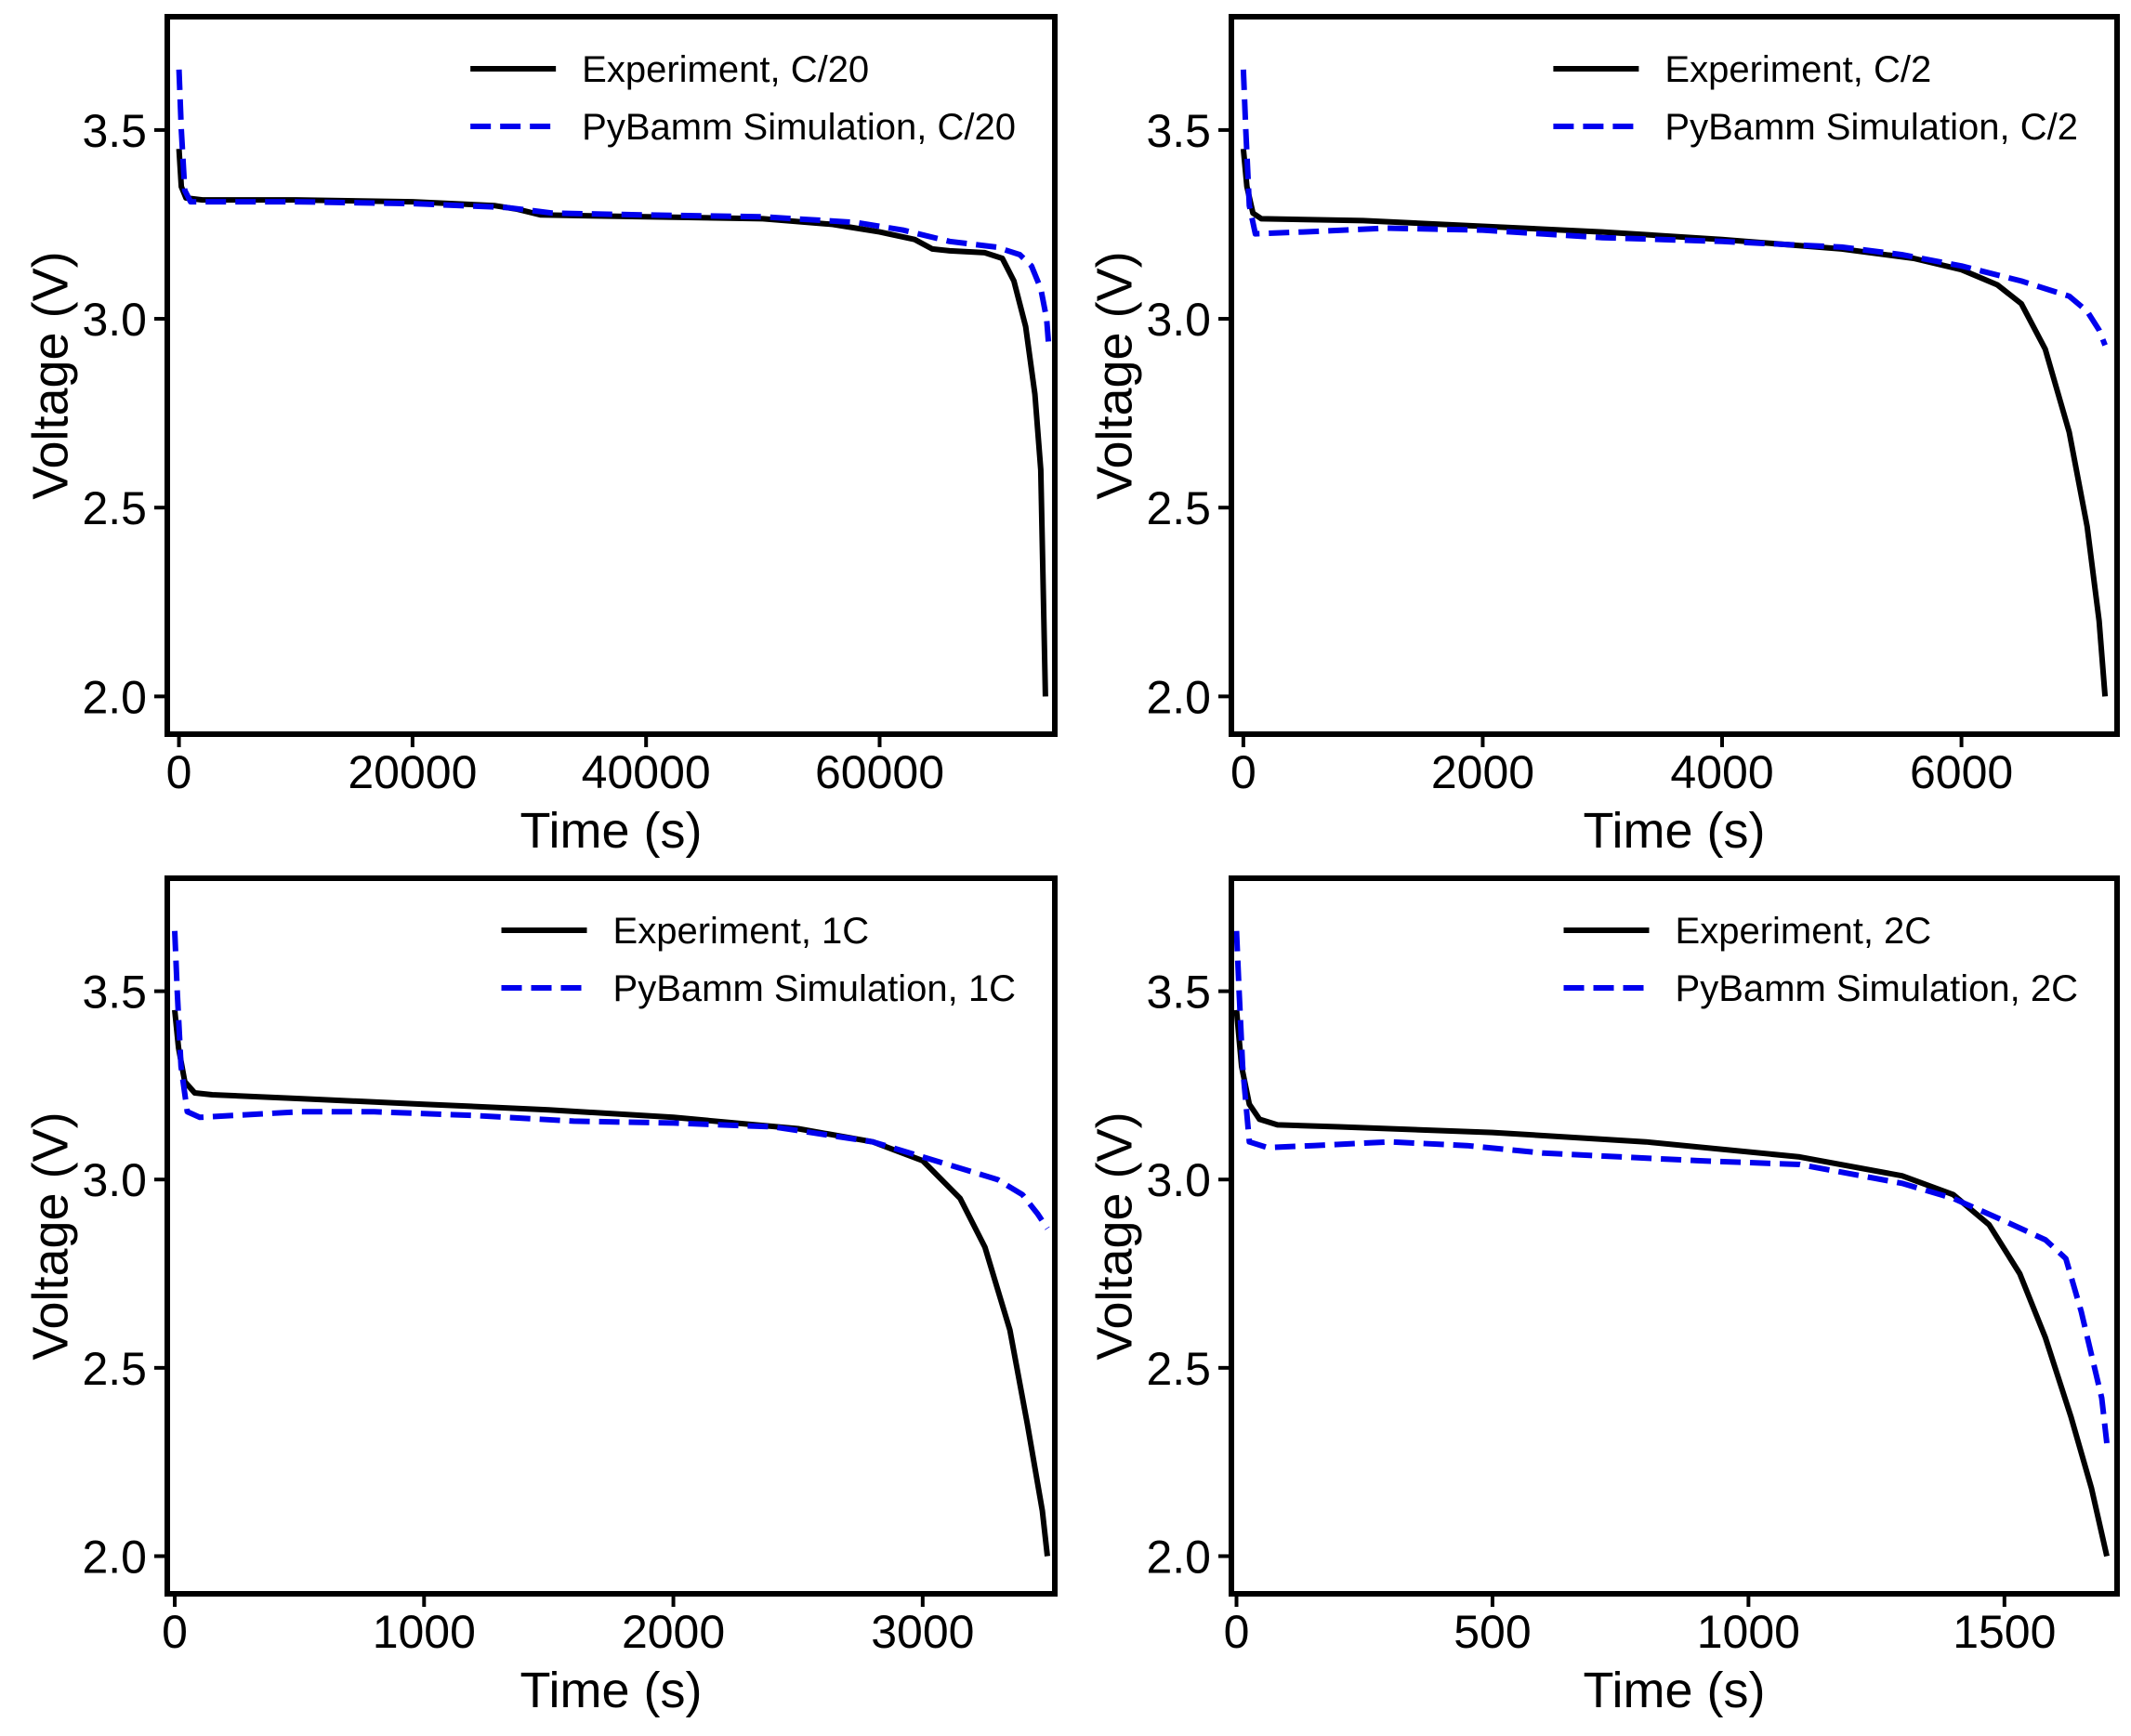  I want to click on x-tick-label: 6000, so click(1961, 772).